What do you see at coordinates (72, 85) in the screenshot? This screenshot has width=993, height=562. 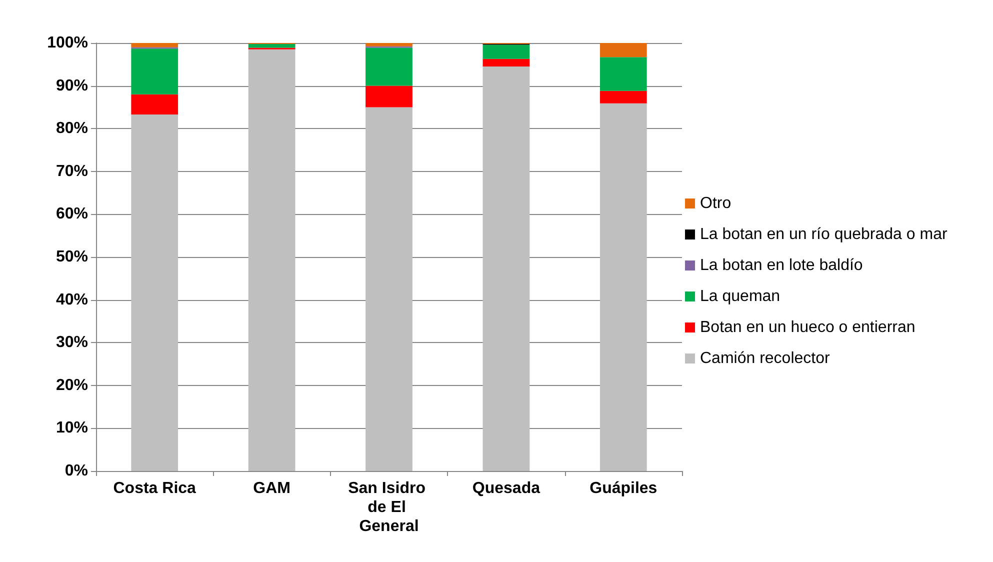 I see `y-tick-label: 90%` at bounding box center [72, 85].